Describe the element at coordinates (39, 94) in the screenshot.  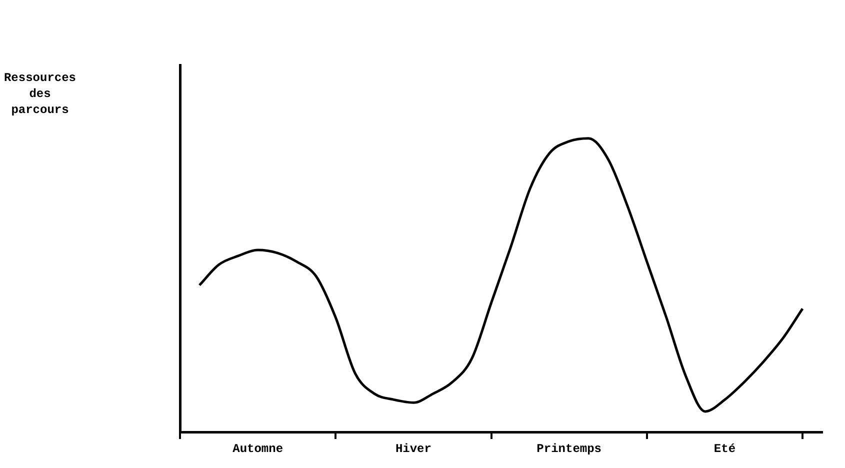
I see `text: Ressources des parcours` at that location.